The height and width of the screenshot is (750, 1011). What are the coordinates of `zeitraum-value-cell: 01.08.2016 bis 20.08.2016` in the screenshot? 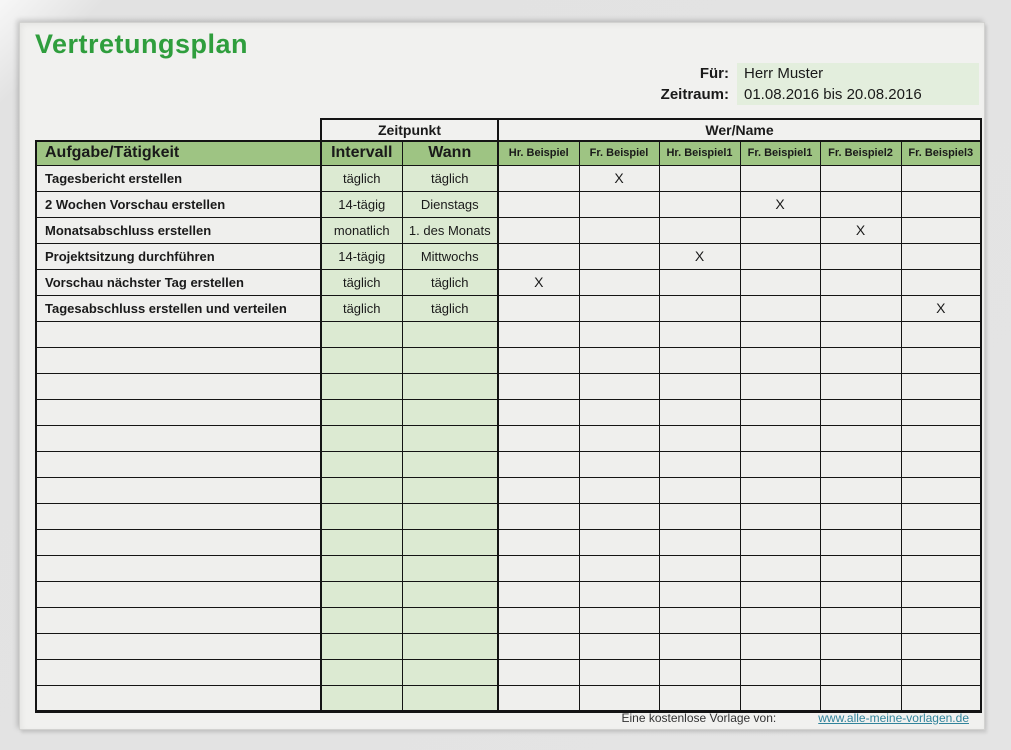 It's located at (858, 94).